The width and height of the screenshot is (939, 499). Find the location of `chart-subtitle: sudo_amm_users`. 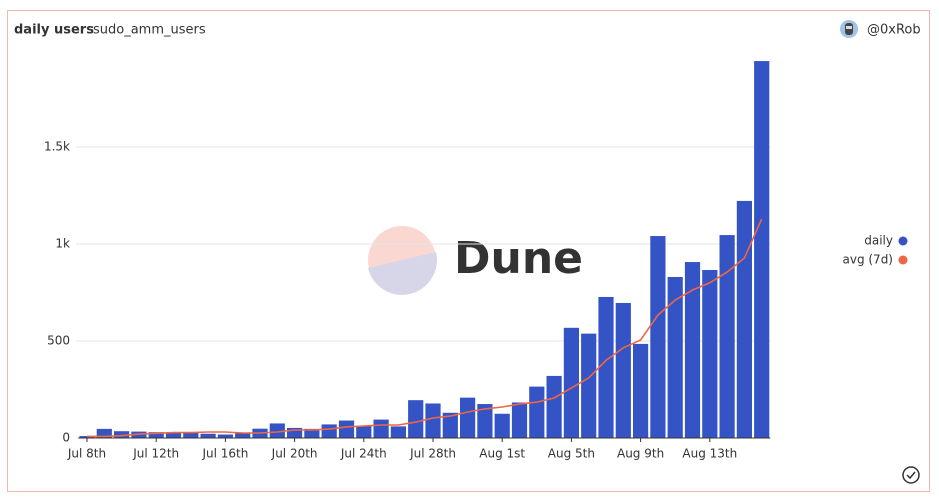

chart-subtitle: sudo_amm_users is located at coordinates (149, 30).